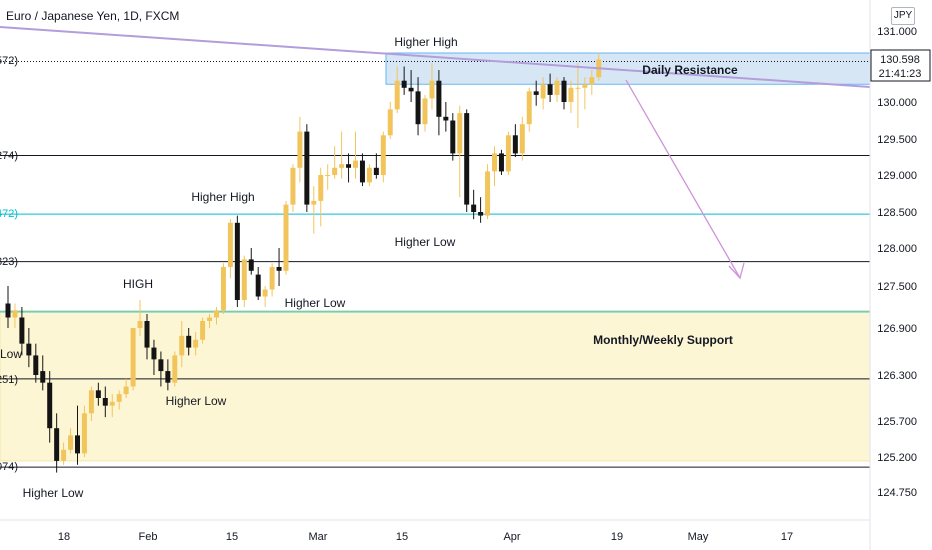 This screenshot has width=932, height=550. What do you see at coordinates (900, 65) in the screenshot?
I see `current-price-badge` at bounding box center [900, 65].